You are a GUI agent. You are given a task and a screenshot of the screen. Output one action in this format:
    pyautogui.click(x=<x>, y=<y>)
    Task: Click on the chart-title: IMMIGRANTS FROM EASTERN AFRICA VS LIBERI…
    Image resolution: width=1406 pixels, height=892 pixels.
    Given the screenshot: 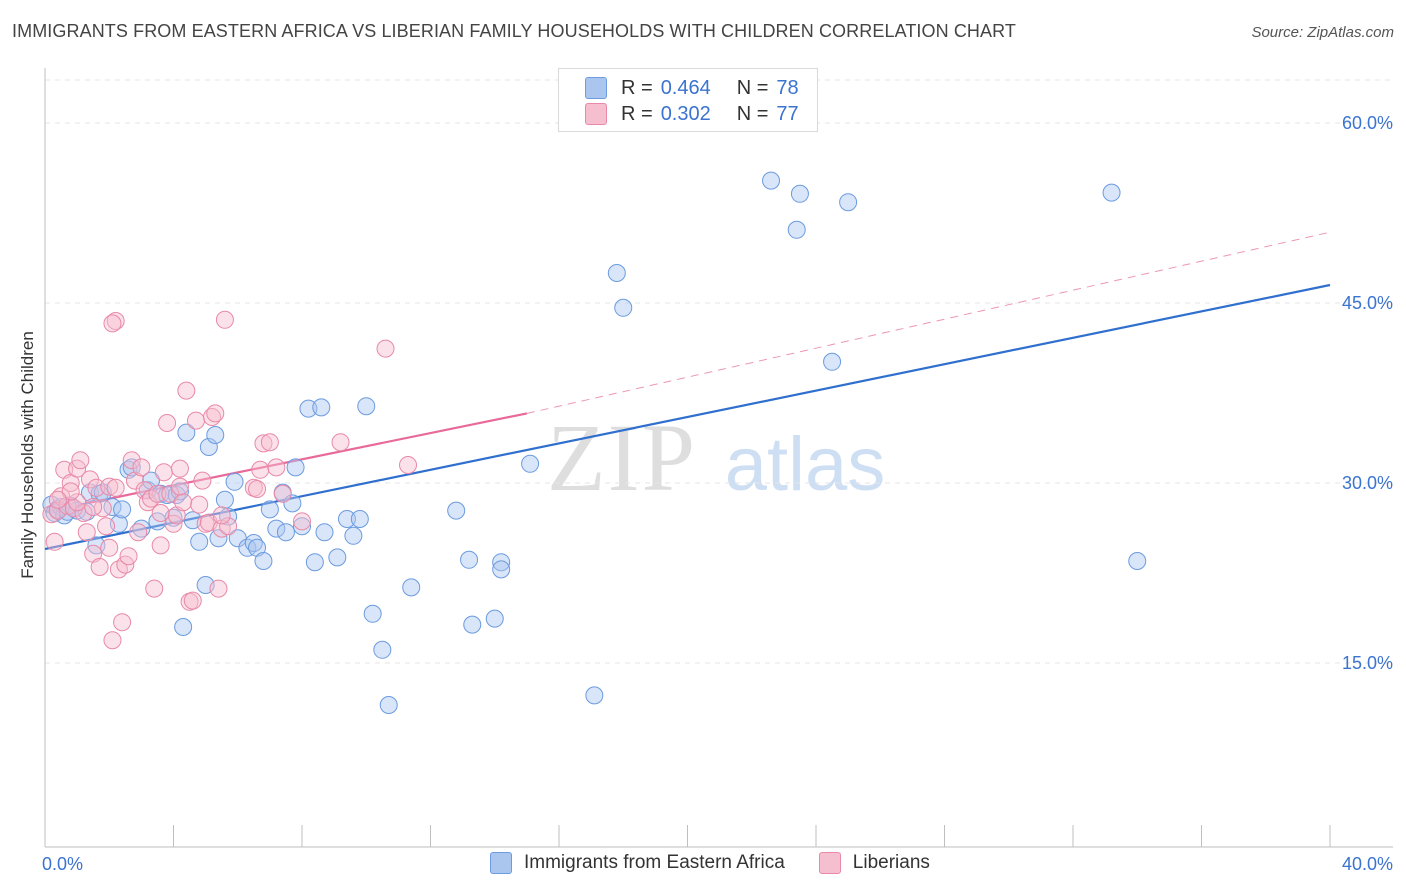 What is the action you would take?
    pyautogui.click(x=514, y=31)
    